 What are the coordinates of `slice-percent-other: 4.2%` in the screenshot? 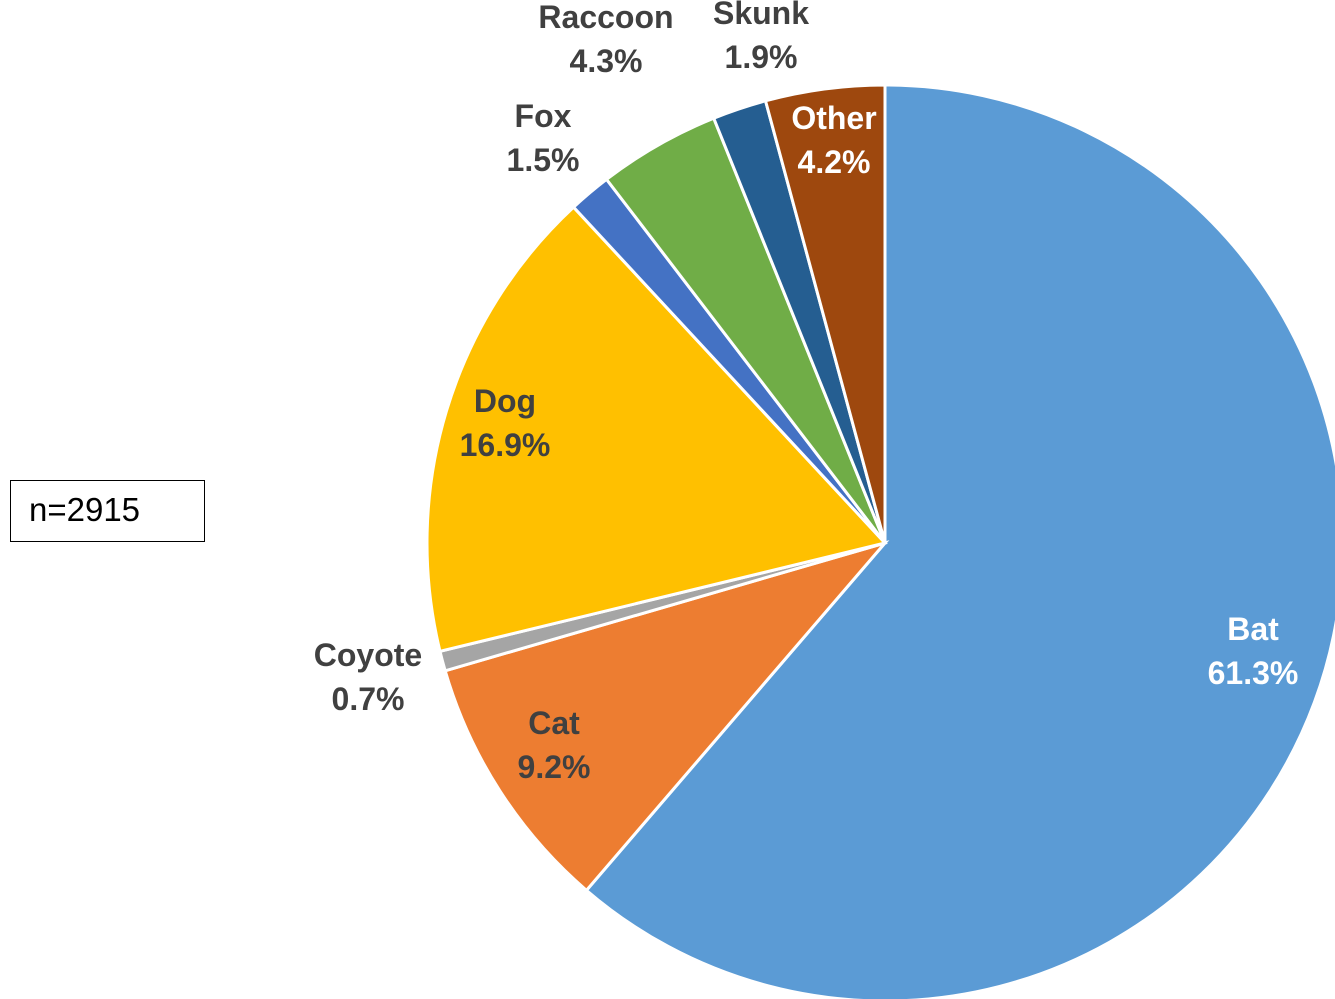 It's located at (834, 162).